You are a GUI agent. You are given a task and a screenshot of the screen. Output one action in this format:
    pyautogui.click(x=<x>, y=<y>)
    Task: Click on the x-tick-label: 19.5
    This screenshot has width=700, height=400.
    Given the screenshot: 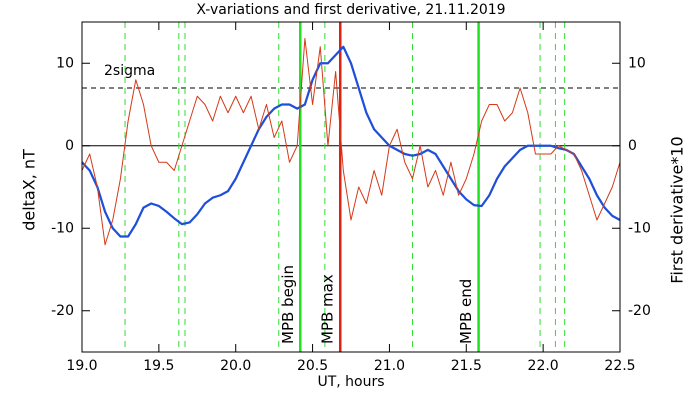 What is the action you would take?
    pyautogui.click(x=158, y=366)
    